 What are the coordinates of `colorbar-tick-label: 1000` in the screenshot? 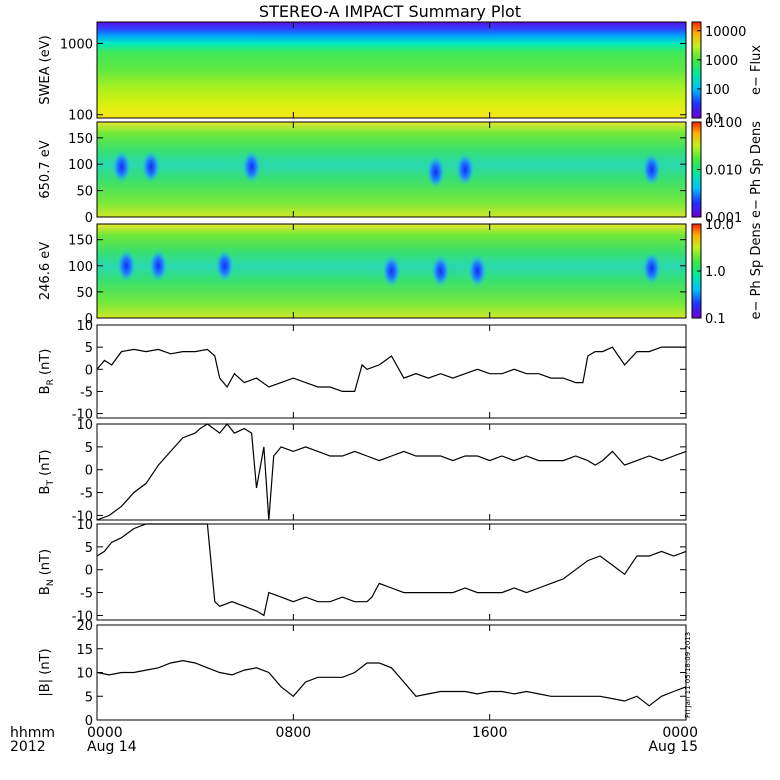 It's located at (721, 61).